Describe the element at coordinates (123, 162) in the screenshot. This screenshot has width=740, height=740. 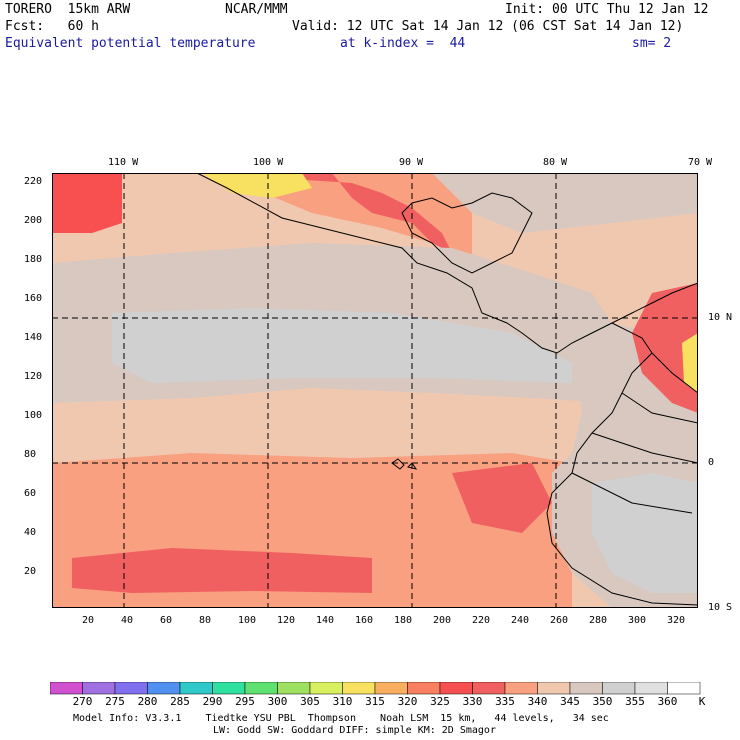
I see `lon-label-110w: 110 W` at that location.